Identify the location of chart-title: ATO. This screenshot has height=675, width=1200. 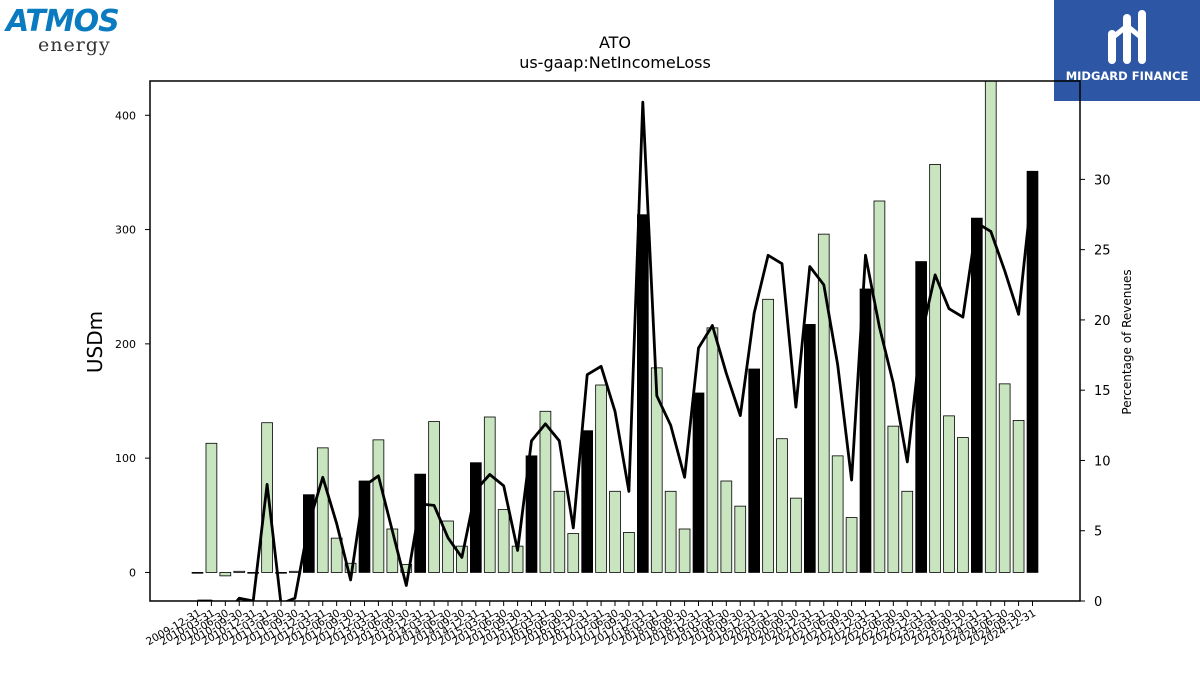
(615, 42).